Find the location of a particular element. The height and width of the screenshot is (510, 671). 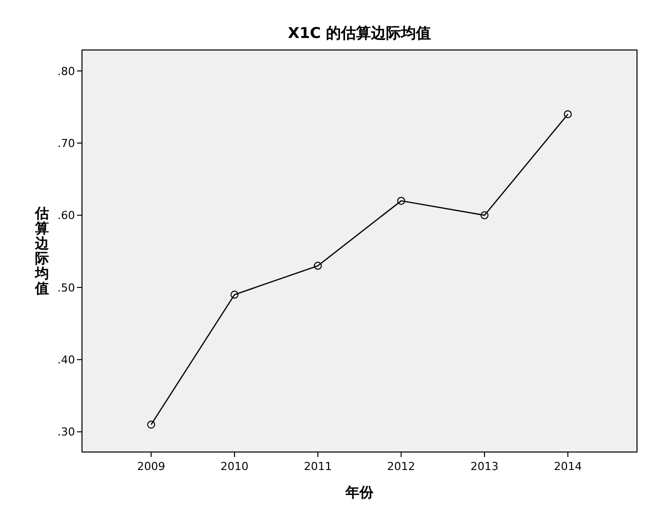

x-tick-label: 2011 is located at coordinates (318, 466).